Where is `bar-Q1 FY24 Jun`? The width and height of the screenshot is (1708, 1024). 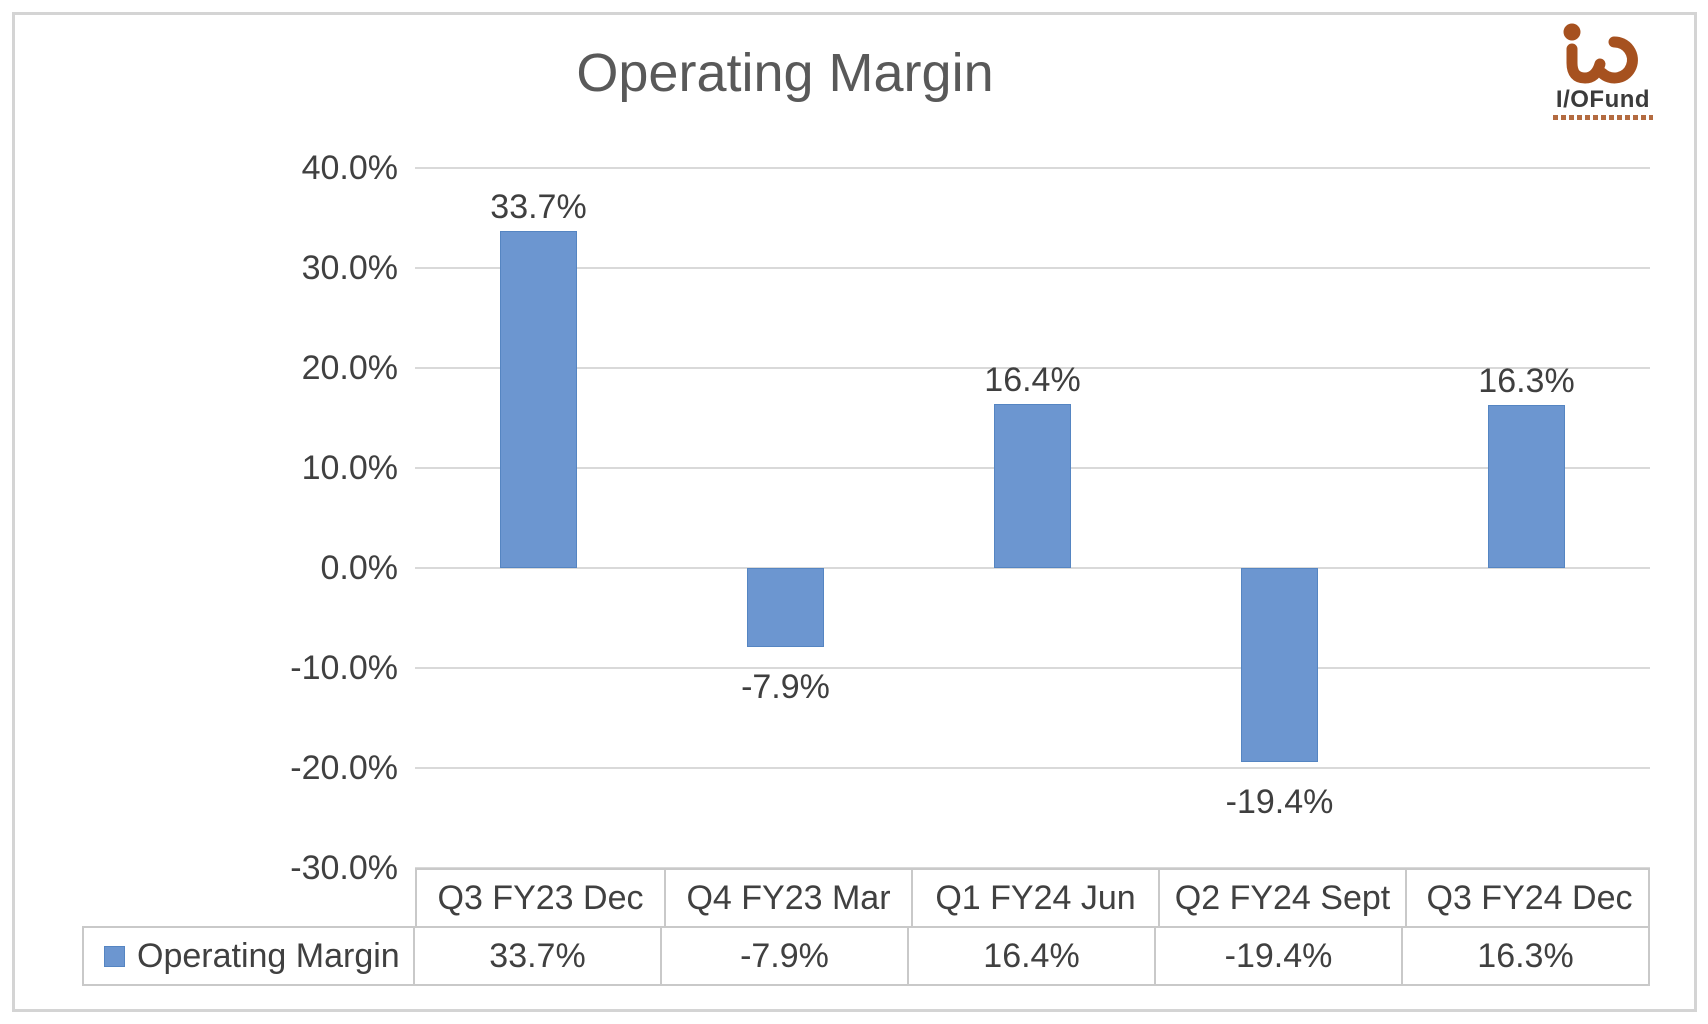
bar-Q1 FY24 Jun is located at coordinates (1032, 486).